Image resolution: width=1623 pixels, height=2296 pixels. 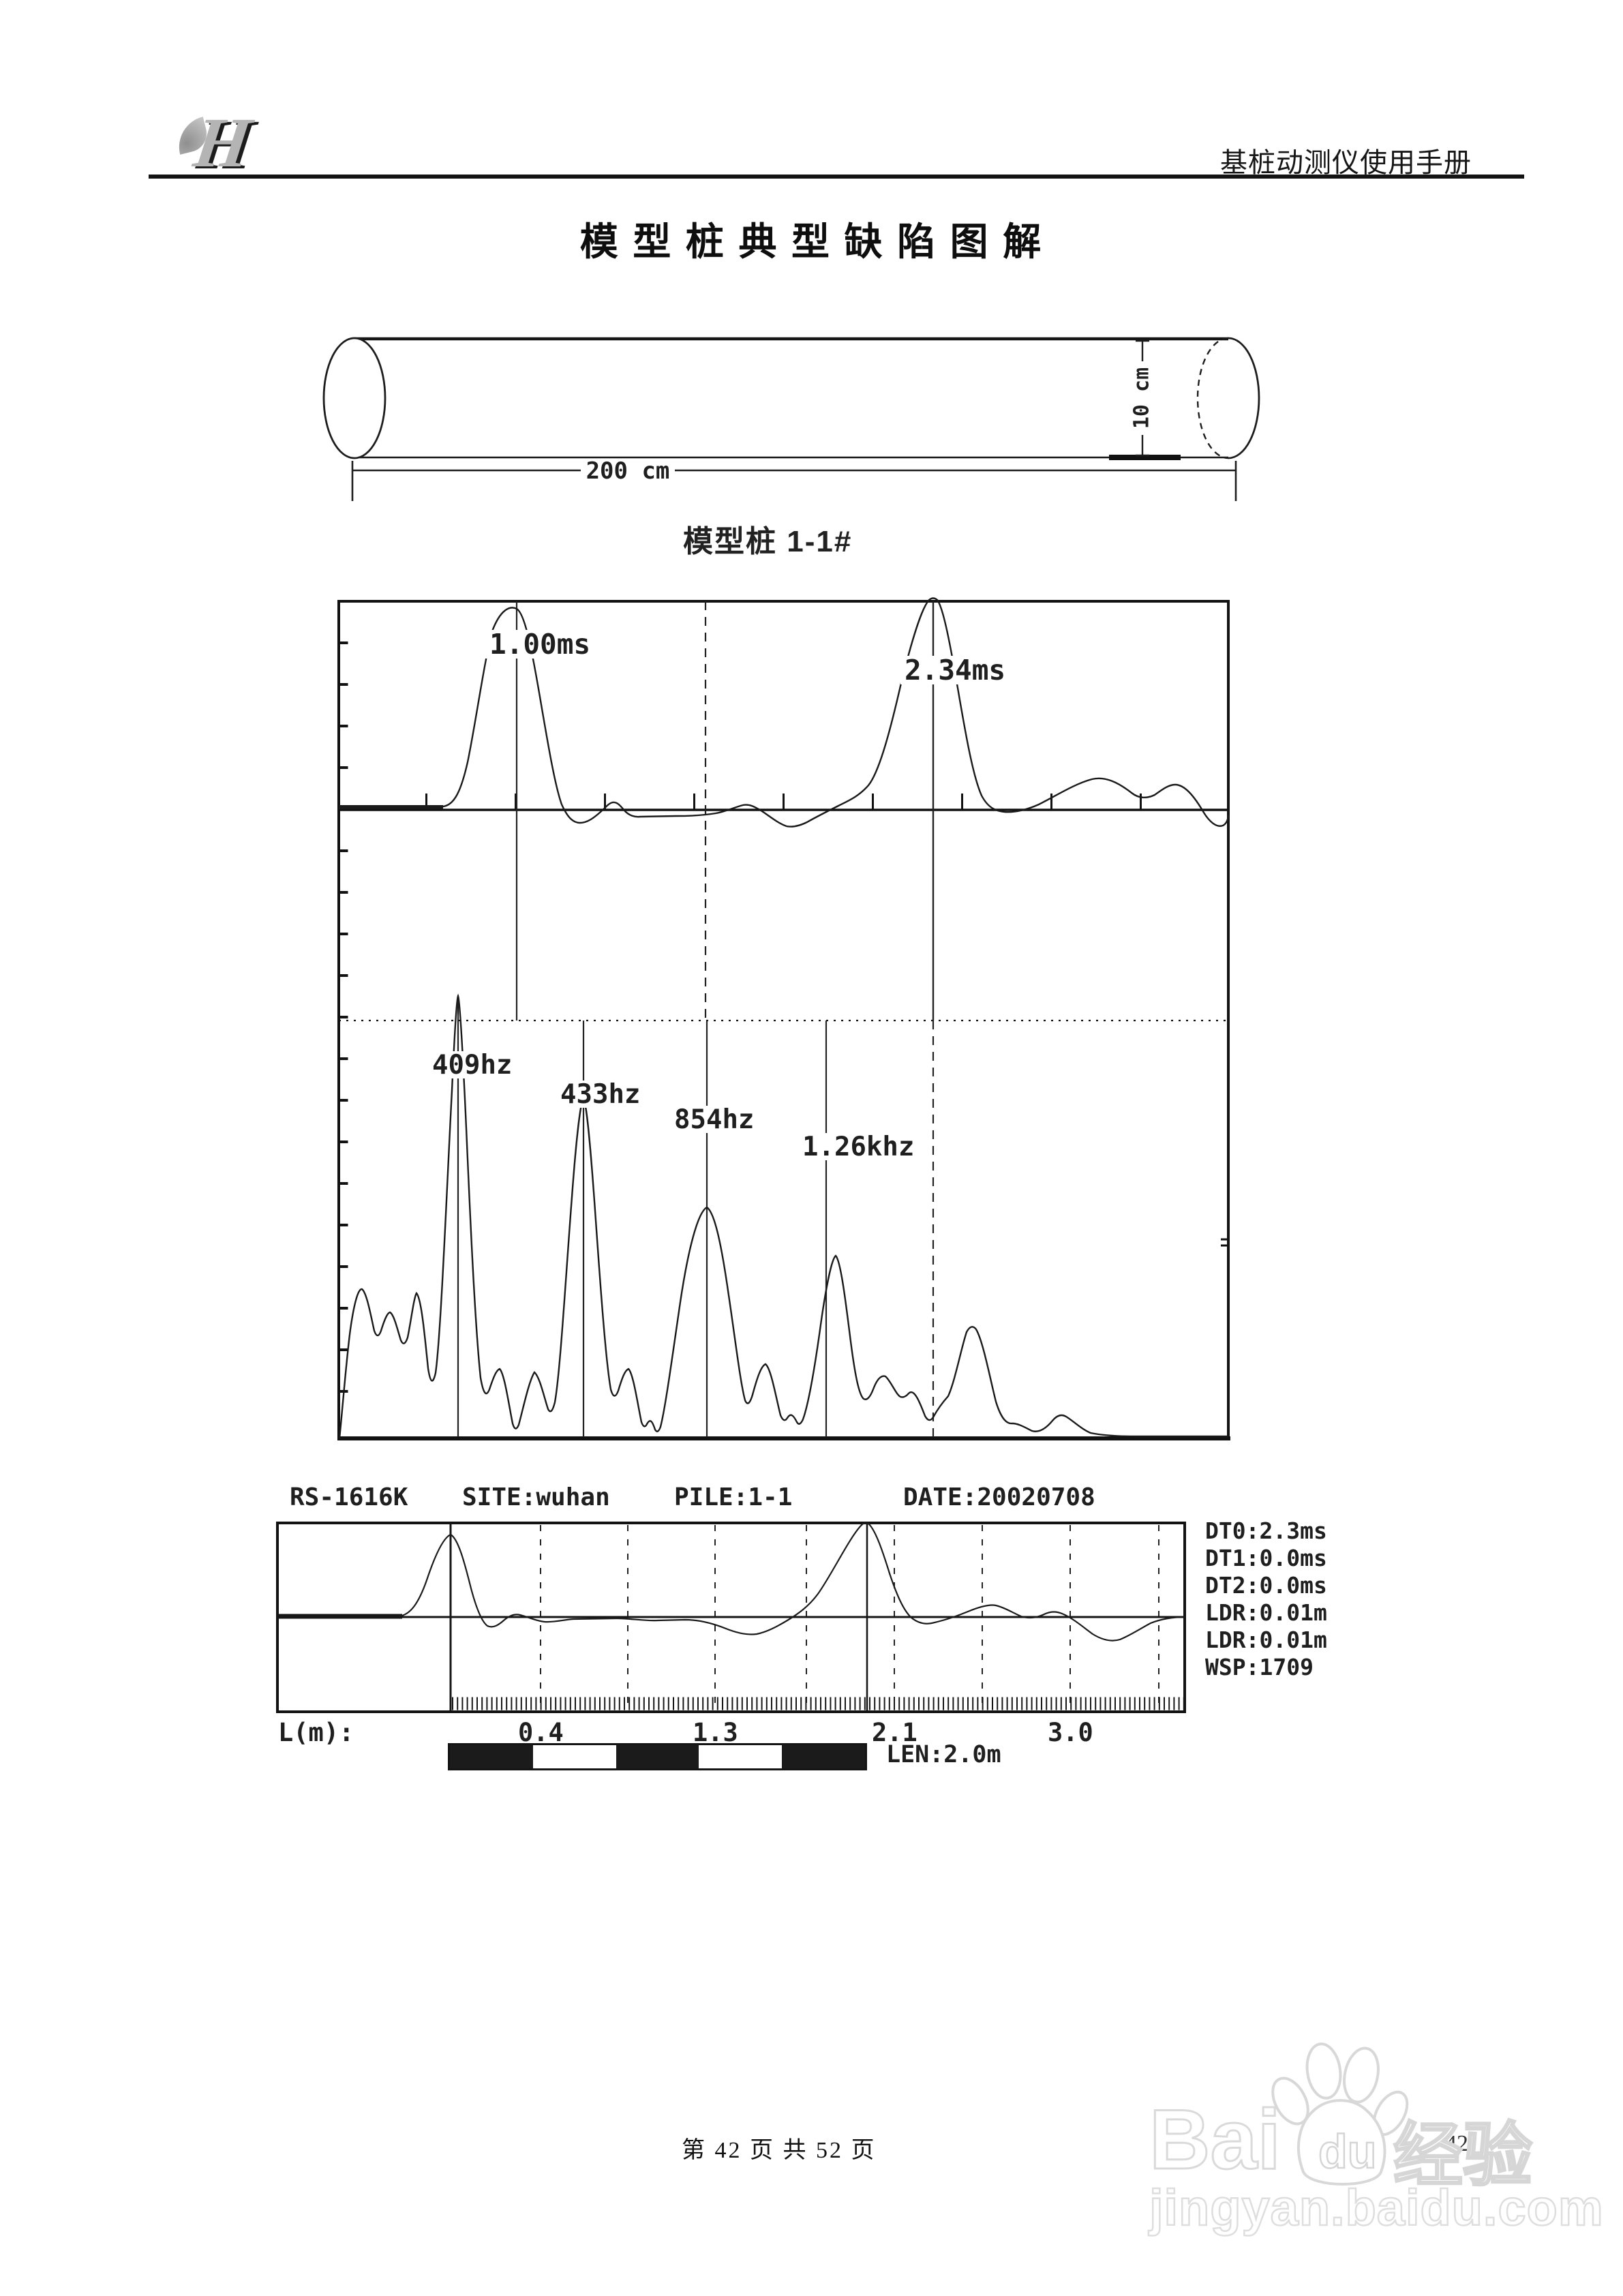 What do you see at coordinates (1259, 1667) in the screenshot?
I see `param-wsp: WSP:1709` at bounding box center [1259, 1667].